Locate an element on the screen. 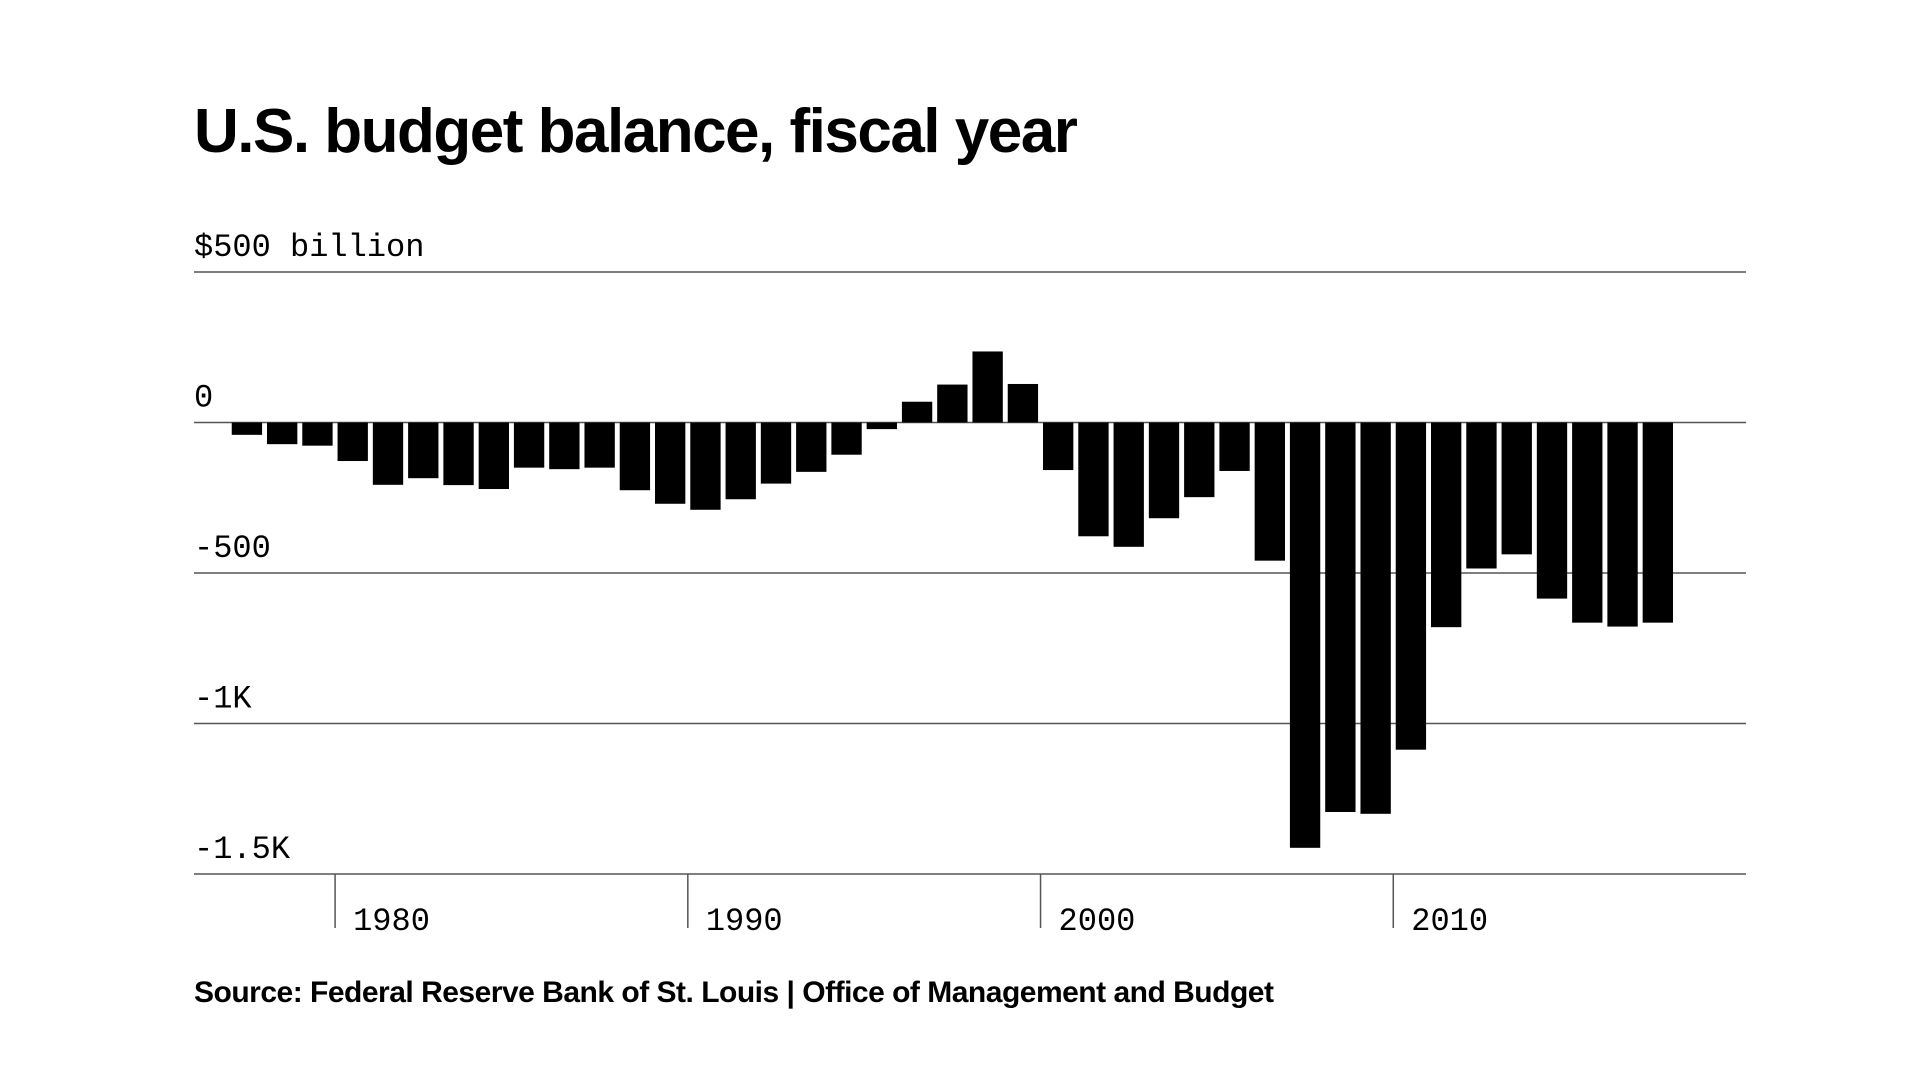 The height and width of the screenshot is (1080, 1920). bar-1990 is located at coordinates (705, 466).